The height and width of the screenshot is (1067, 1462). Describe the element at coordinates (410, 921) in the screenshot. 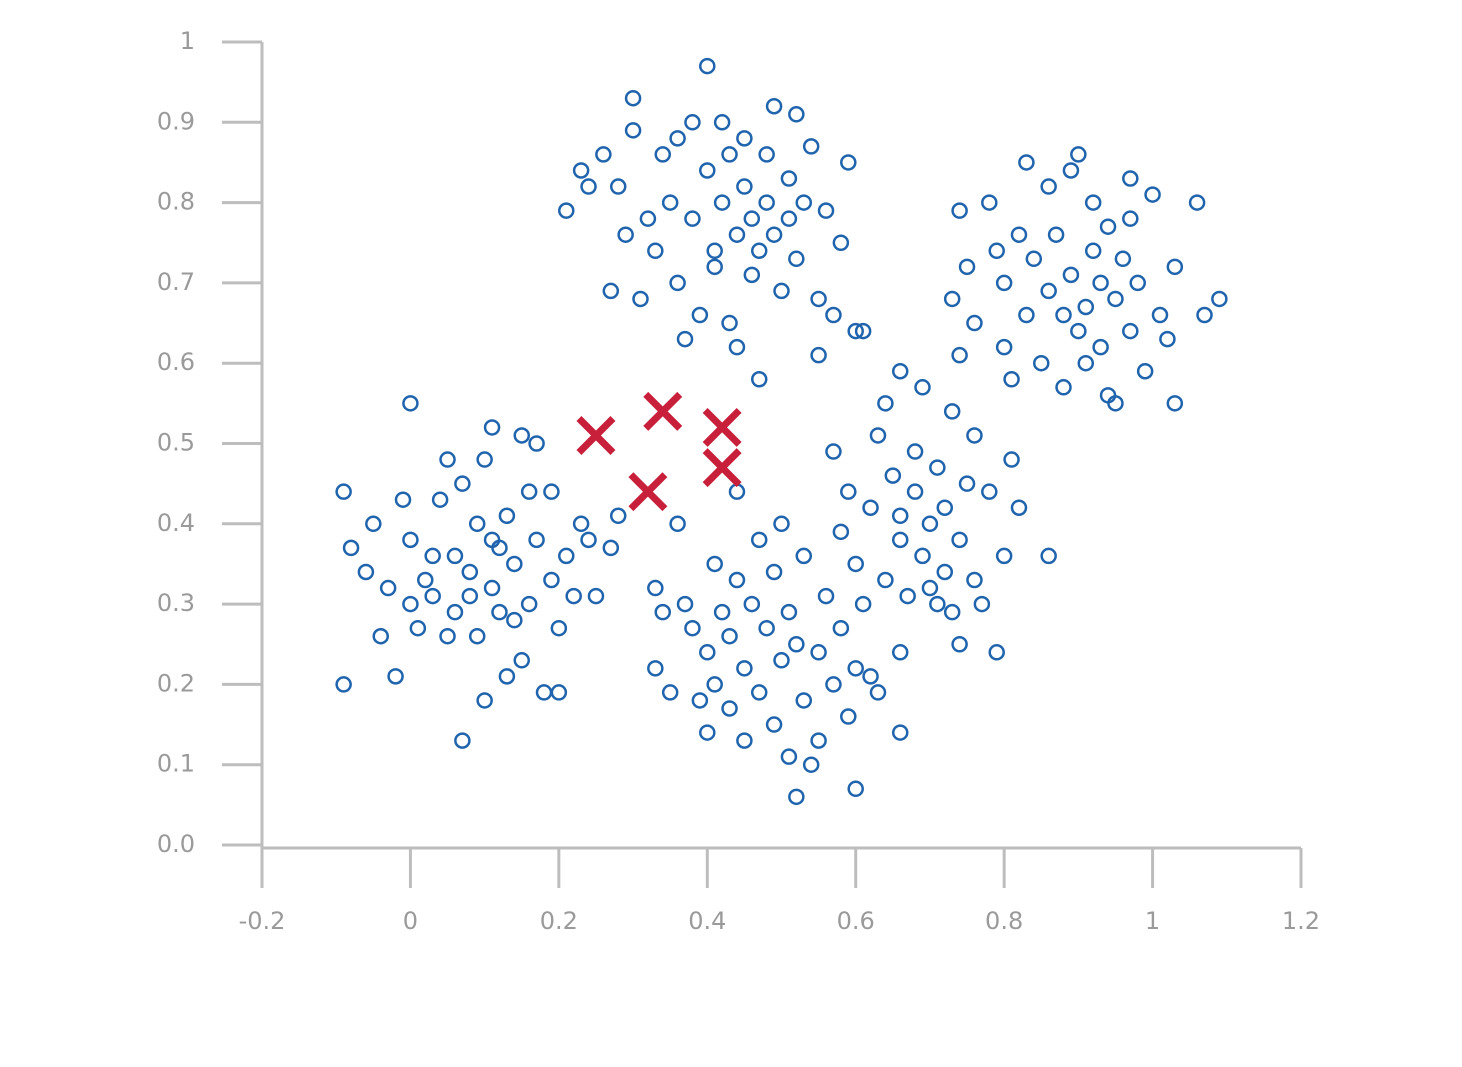

I see `x-tick-label: 0` at that location.